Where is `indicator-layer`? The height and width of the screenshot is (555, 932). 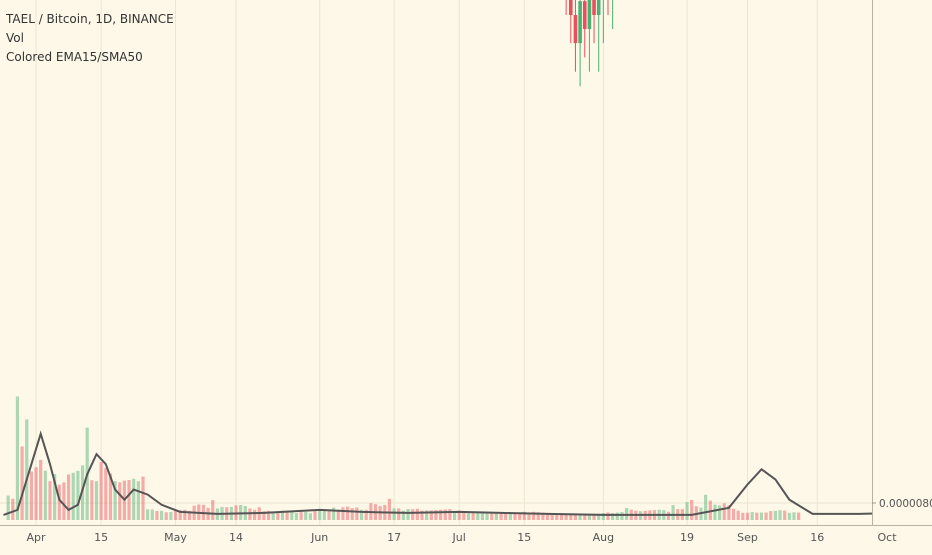 indicator-layer is located at coordinates (450, 473).